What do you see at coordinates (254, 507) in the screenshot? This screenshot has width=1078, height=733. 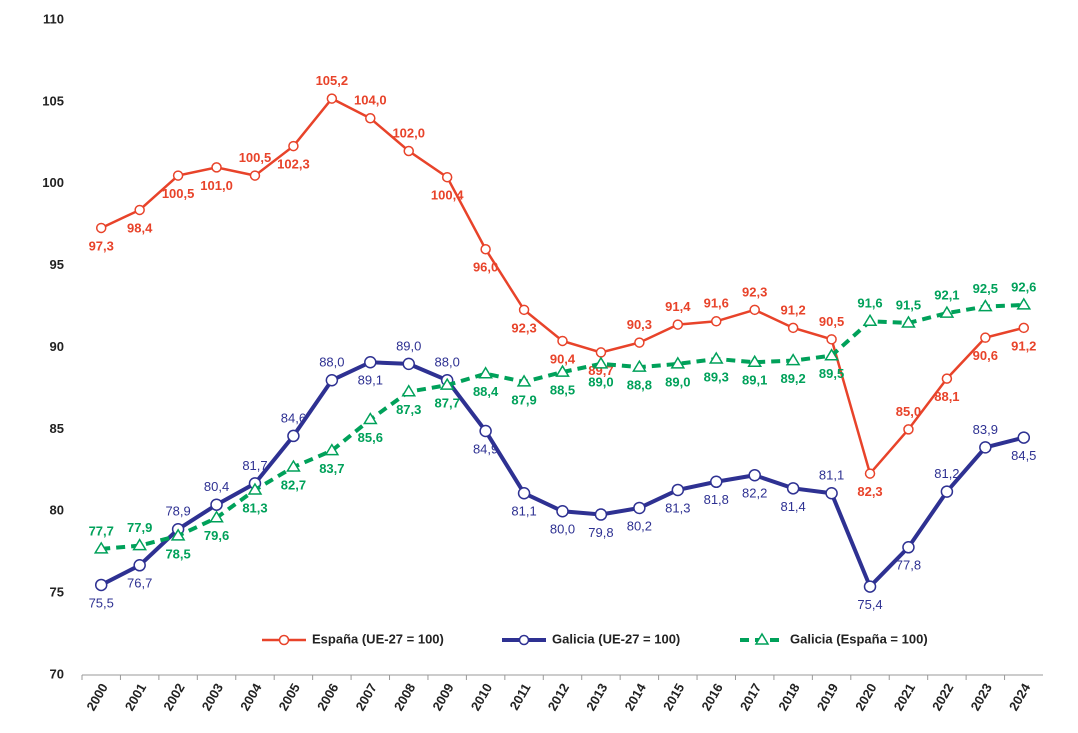 I see `data-label: 81,3` at bounding box center [254, 507].